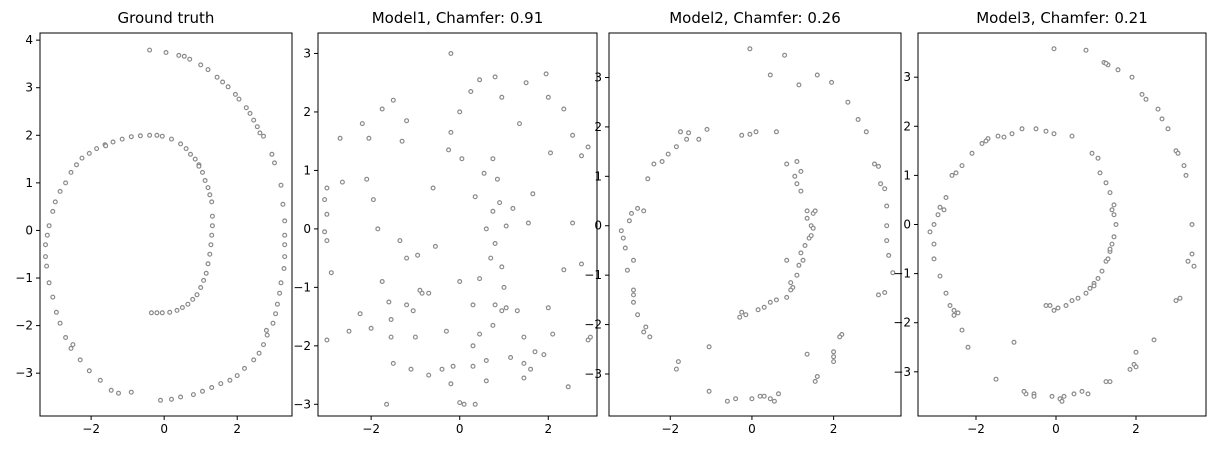  Describe the element at coordinates (24, 373) in the screenshot. I see `y-tick-label: −3` at that location.